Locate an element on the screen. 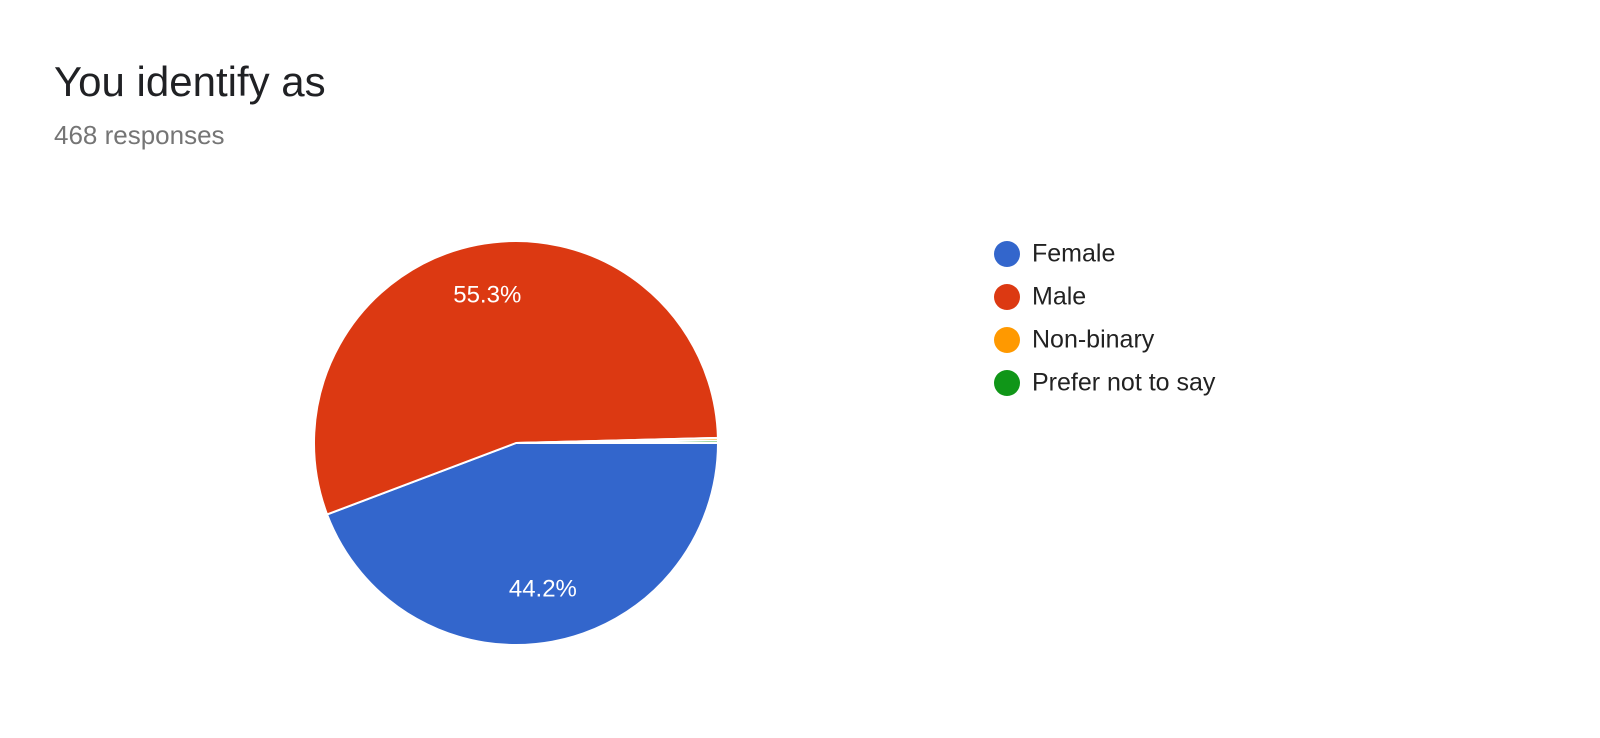 This screenshot has height=738, width=1600. chart-title: You identify as is located at coordinates (190, 81).